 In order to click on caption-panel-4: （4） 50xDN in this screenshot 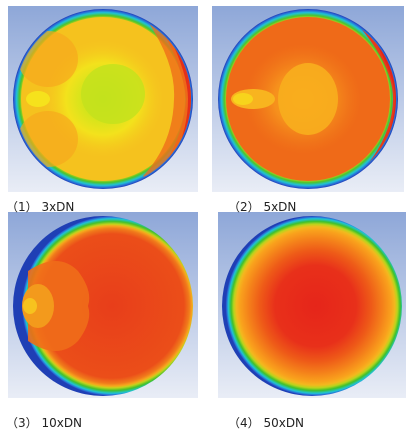, I will do `click(266, 423)`.